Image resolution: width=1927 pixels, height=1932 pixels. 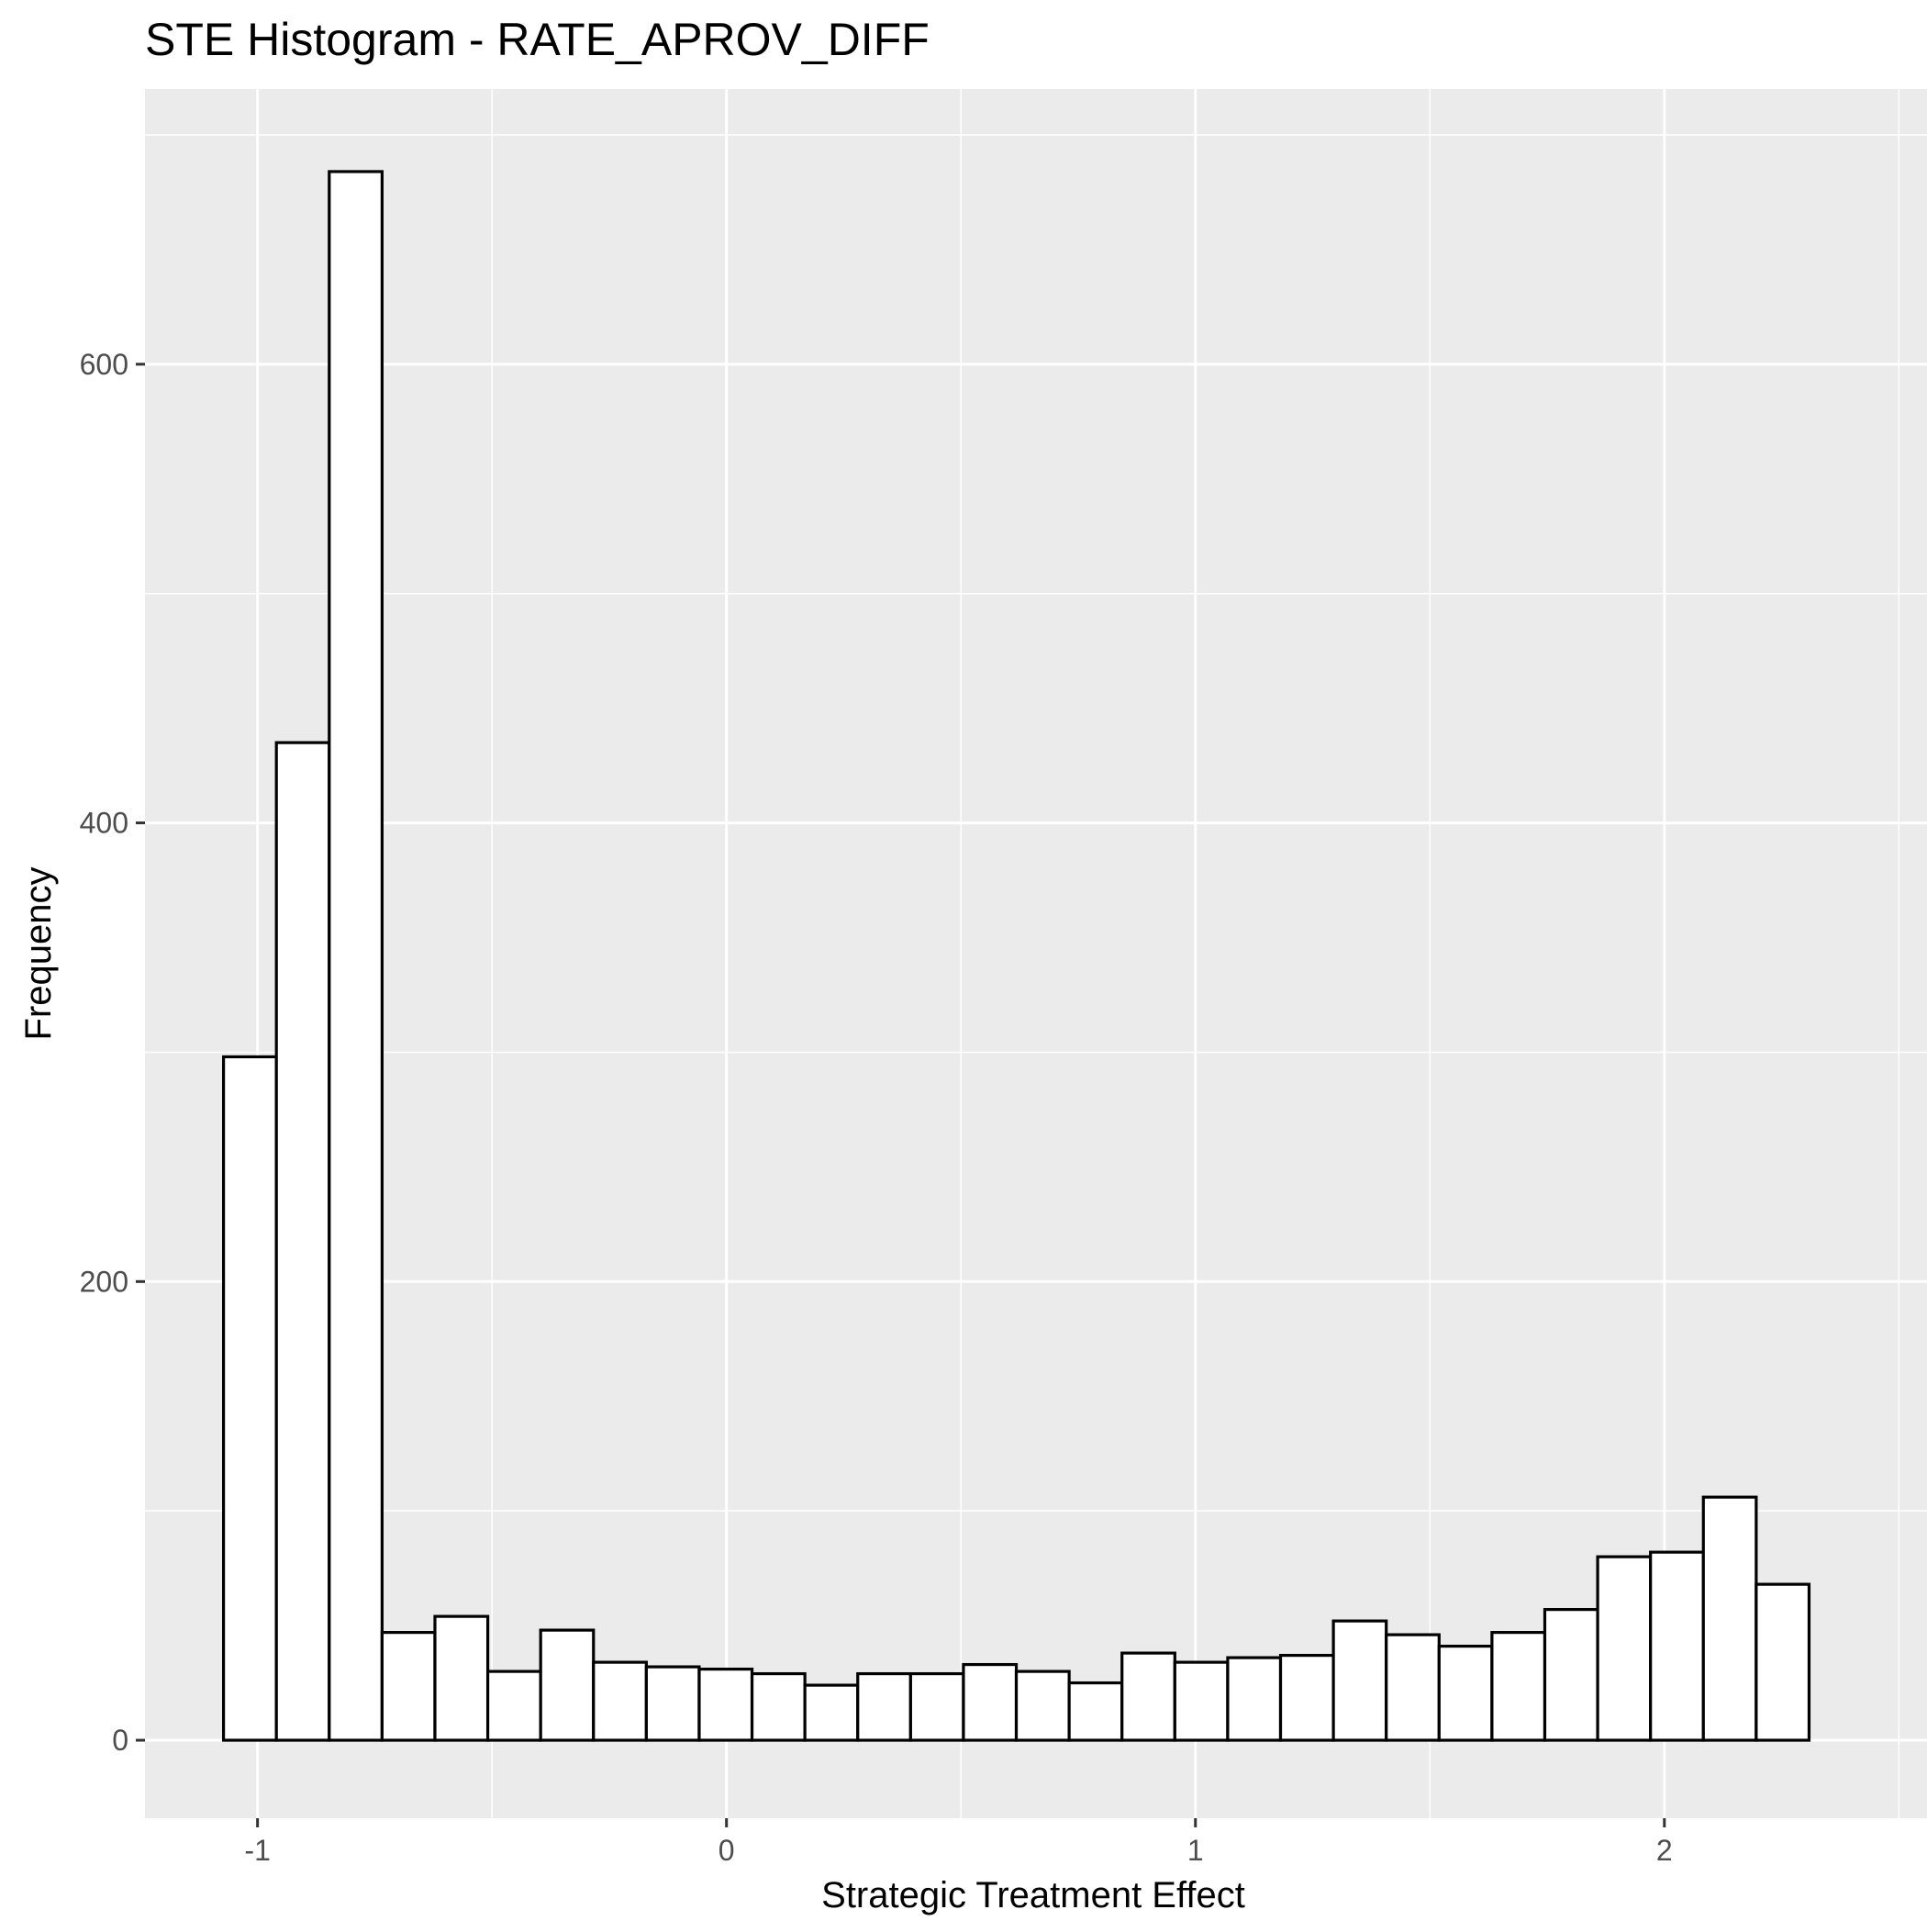 What do you see at coordinates (104, 364) in the screenshot?
I see `y-tick-label: 600` at bounding box center [104, 364].